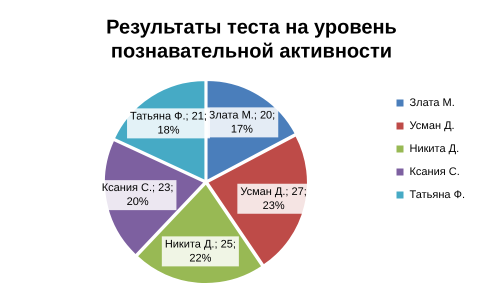  Describe the element at coordinates (168, 123) in the screenshot. I see `data-label: Татьяна Ф.; 21; 18%` at that location.